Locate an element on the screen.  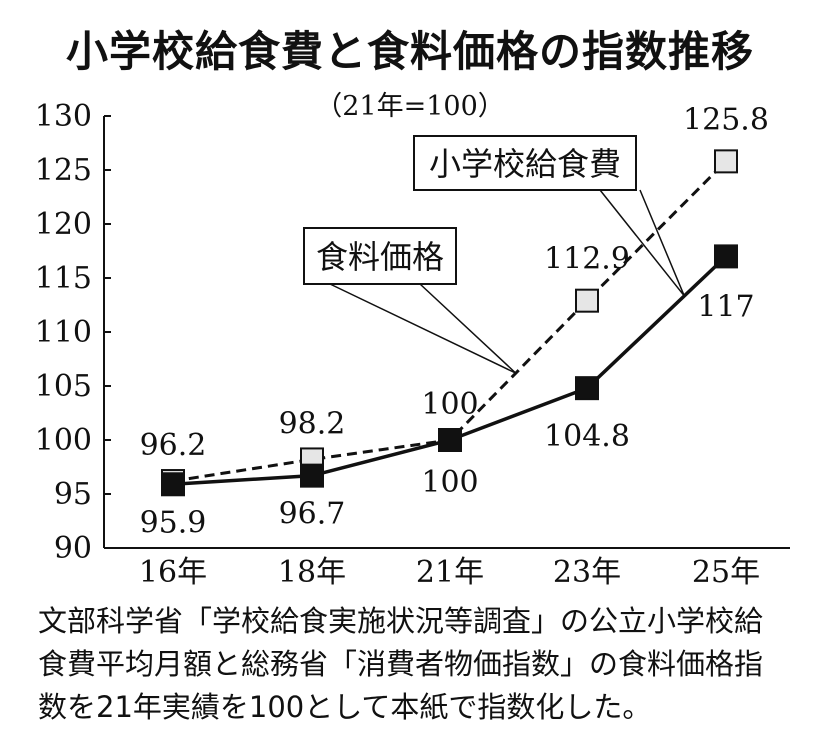
x-tick-label: 18年 is located at coordinates (312, 572).